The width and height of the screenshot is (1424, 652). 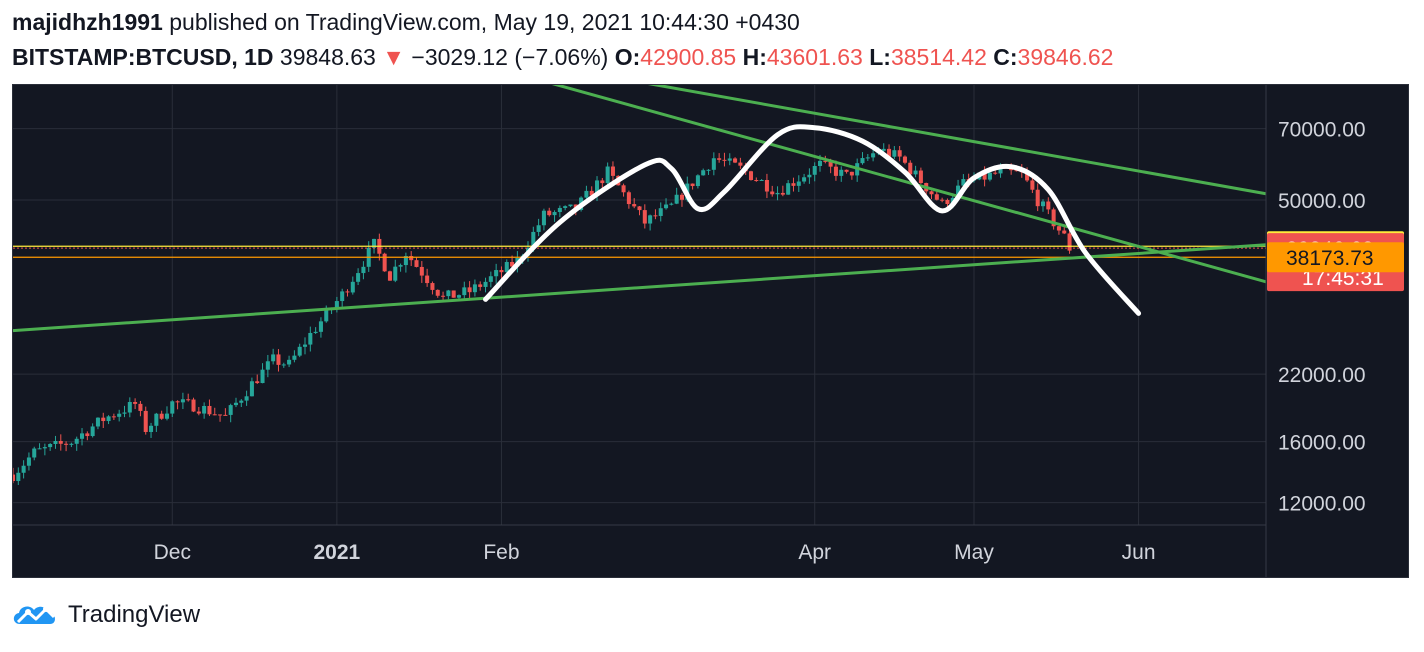 I want to click on x-tick-label: 2021, so click(x=337, y=552).